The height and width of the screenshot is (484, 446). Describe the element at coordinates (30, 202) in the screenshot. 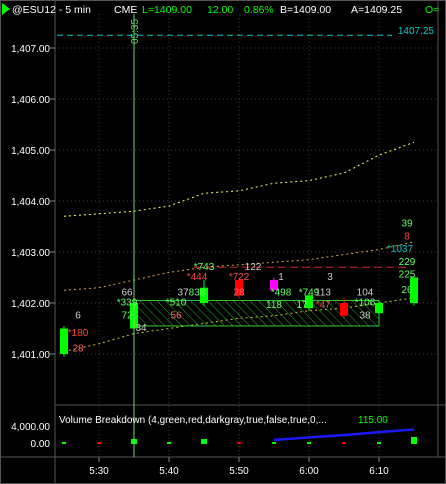

I see `price-tick-label: 1,404.00` at that location.